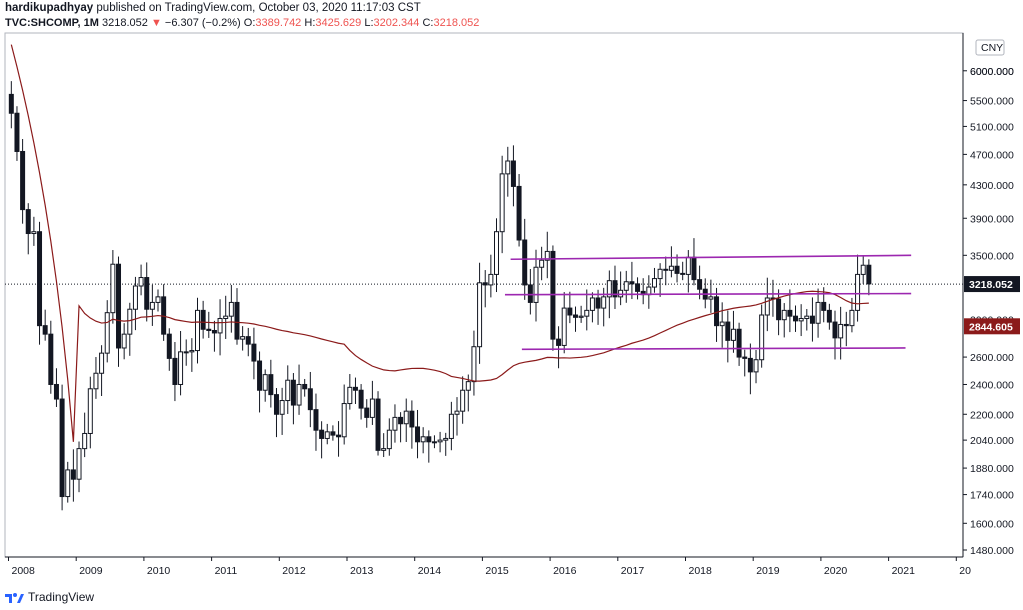 This screenshot has width=1023, height=610. Describe the element at coordinates (992, 326) in the screenshot. I see `ma-value-tag` at that location.